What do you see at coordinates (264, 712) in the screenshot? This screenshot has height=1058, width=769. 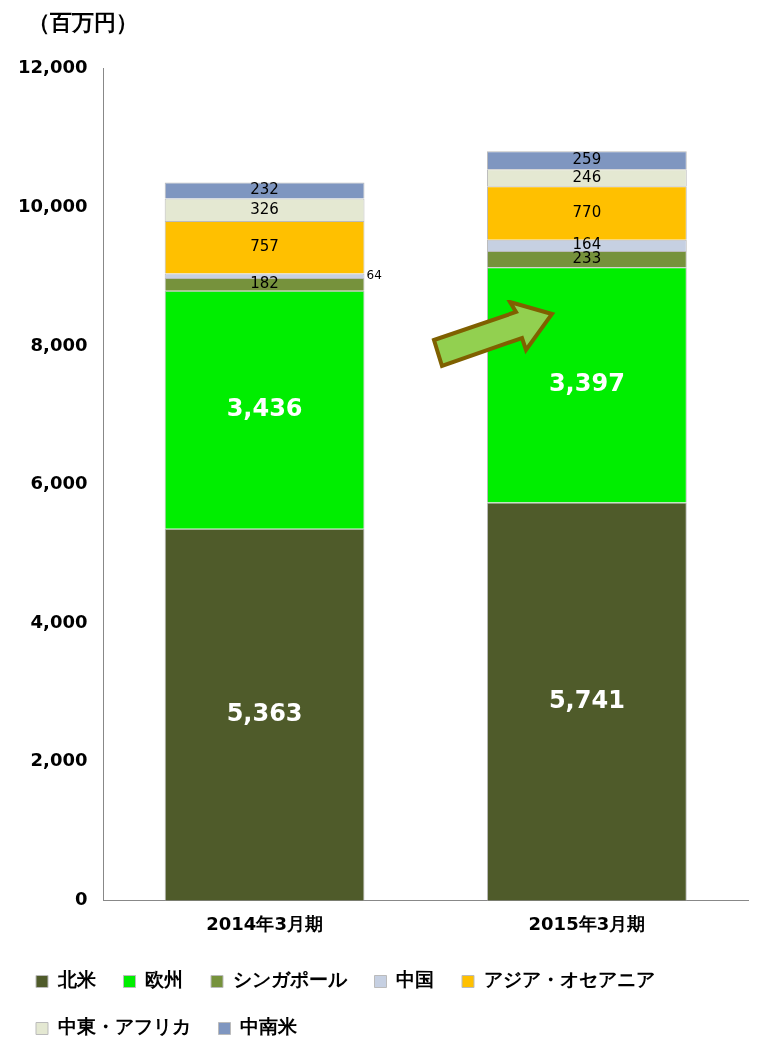 I see `data-label: 5,363` at bounding box center [264, 712].